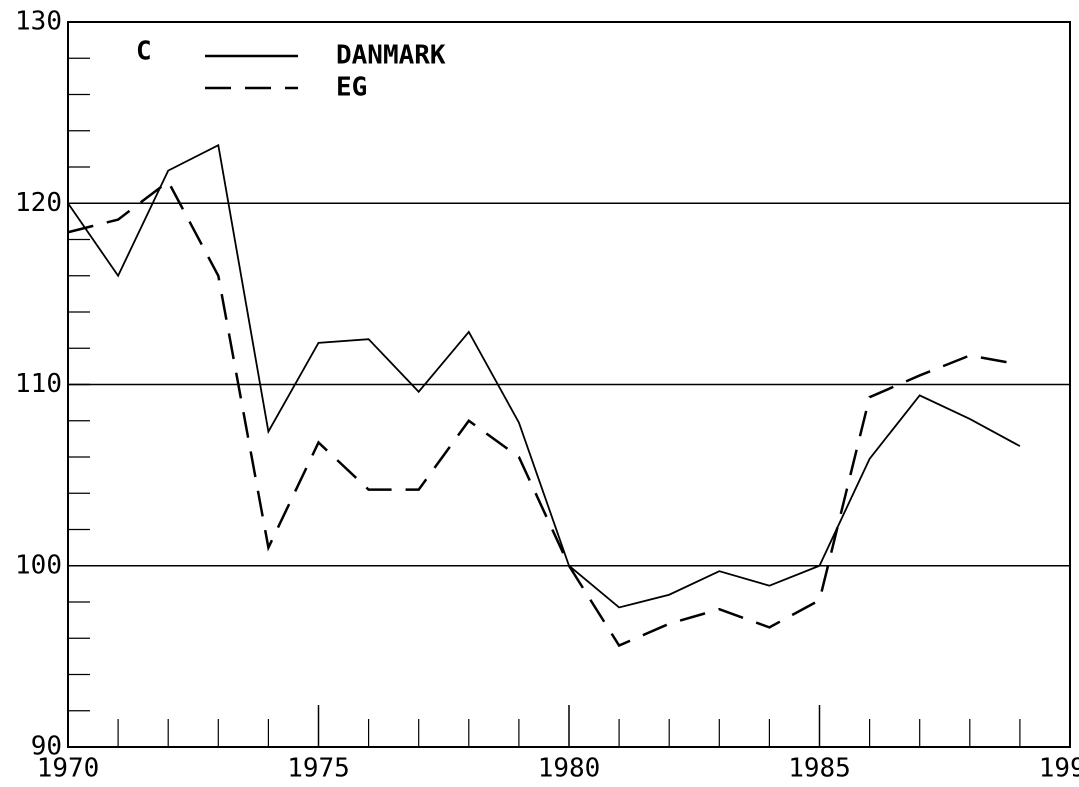 The image size is (1079, 787). Describe the element at coordinates (38, 384) in the screenshot. I see `y-tick-label: 110` at that location.